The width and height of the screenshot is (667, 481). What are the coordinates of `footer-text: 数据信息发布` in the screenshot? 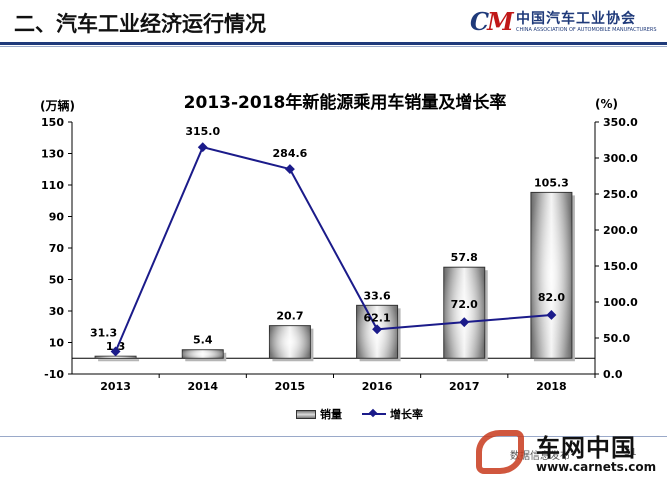 It's located at (540, 456).